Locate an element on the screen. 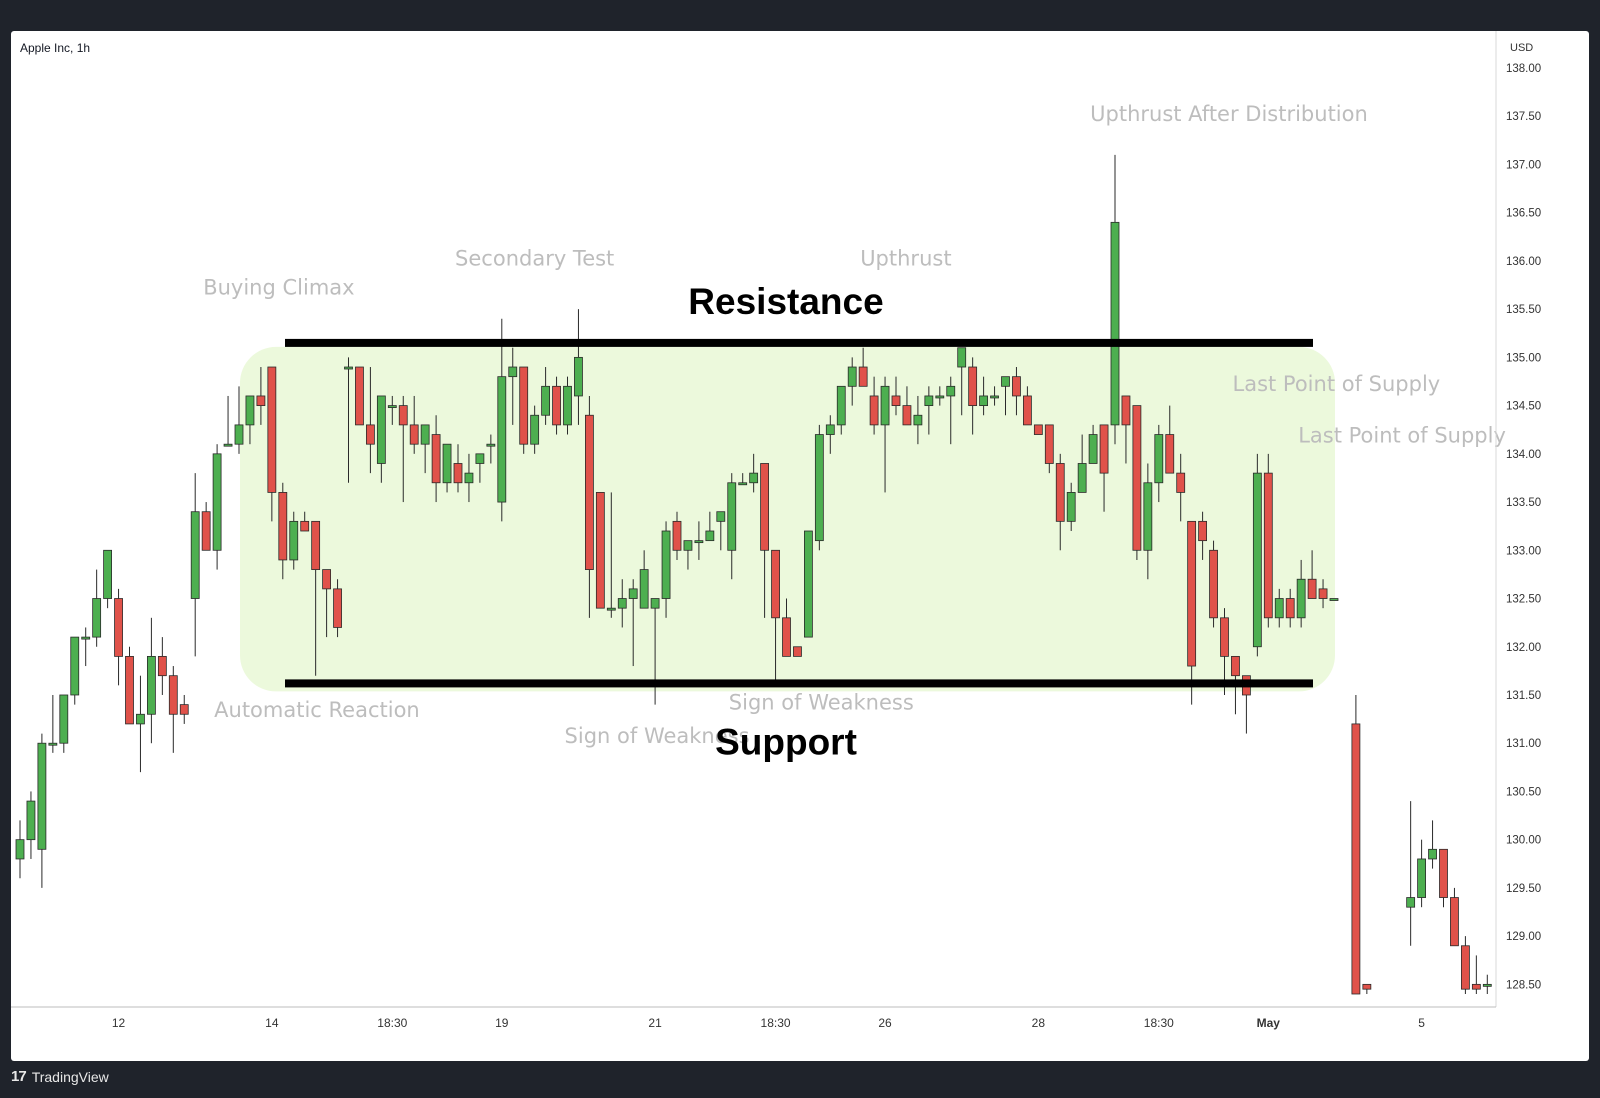  currency-label: USD is located at coordinates (1521, 48).